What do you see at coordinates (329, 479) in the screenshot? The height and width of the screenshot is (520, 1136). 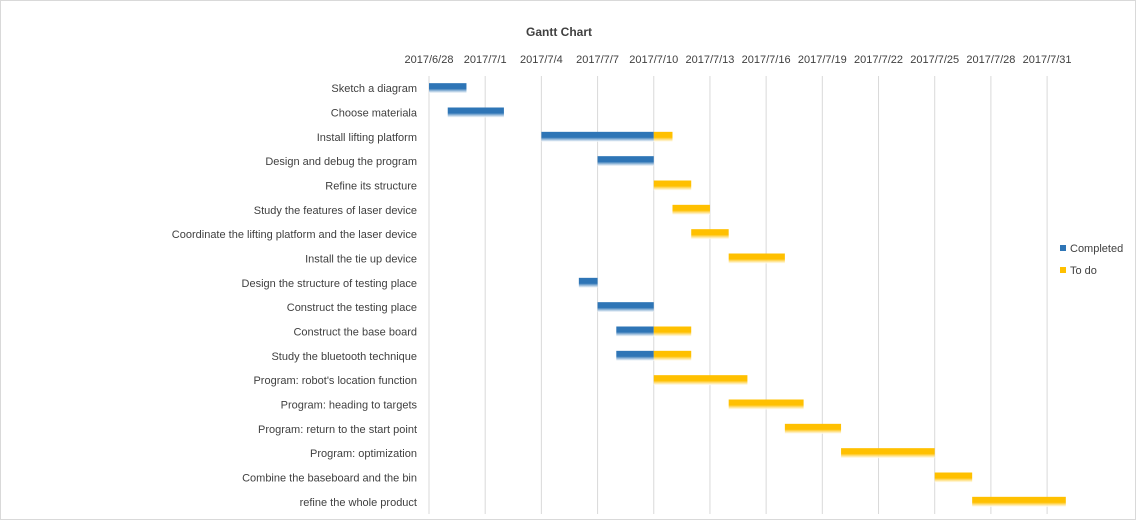 I see `task-label: Combine the baseboard and the bin` at bounding box center [329, 479].